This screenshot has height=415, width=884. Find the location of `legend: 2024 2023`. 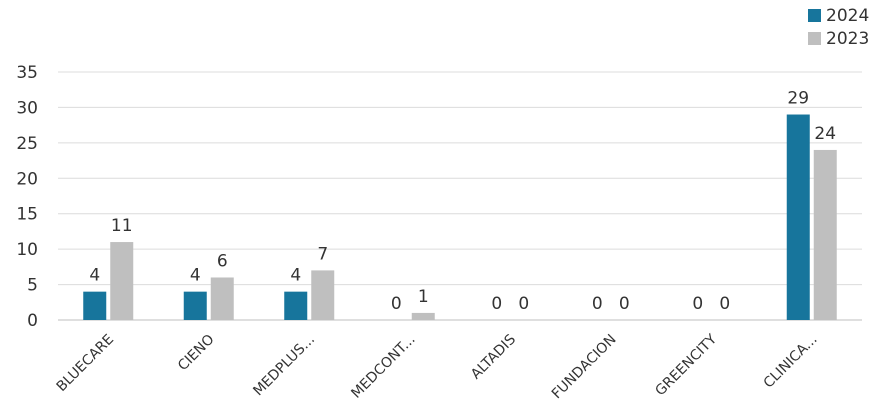

legend: 2024 2023 is located at coordinates (838, 27).